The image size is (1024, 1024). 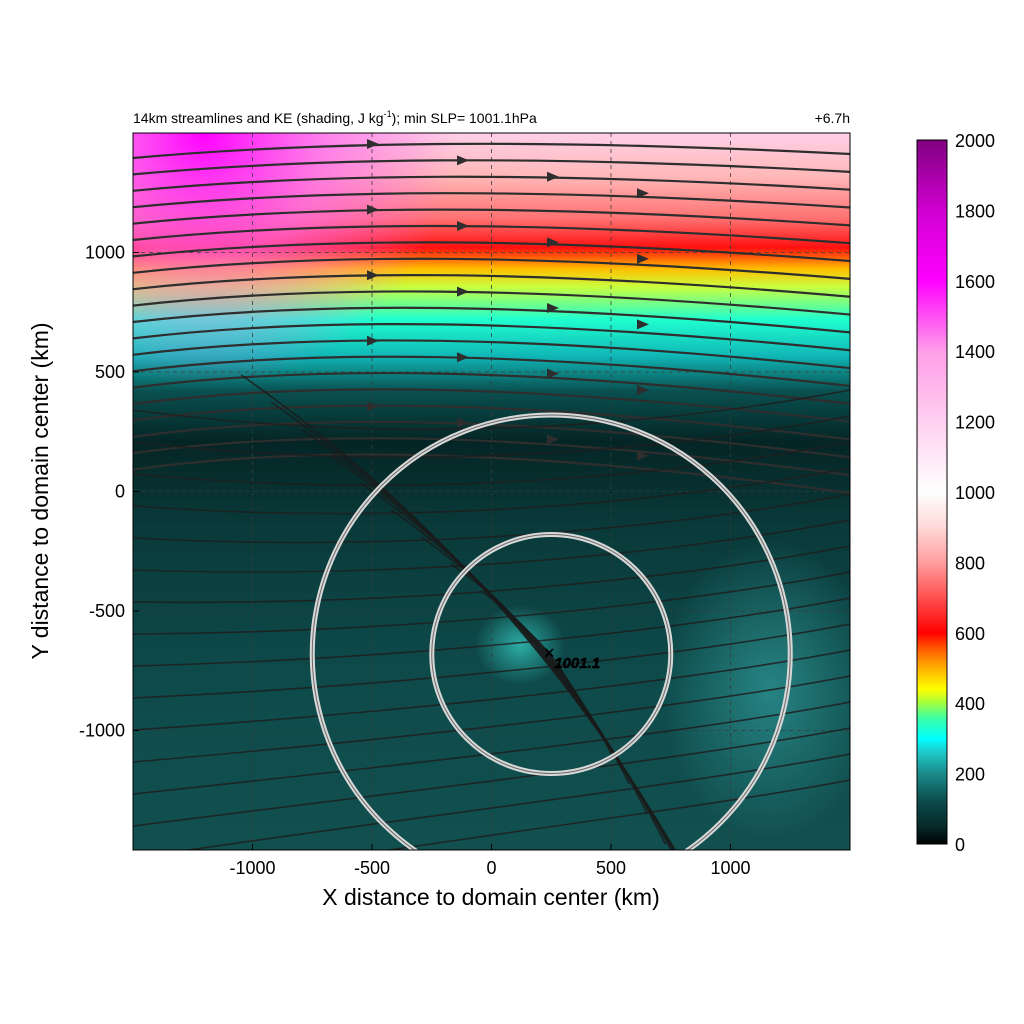 I want to click on colorbar-ticks: 0 200 400 600 800 1000 1200 1400 1600 1800 2000, so click(x=975, y=493).